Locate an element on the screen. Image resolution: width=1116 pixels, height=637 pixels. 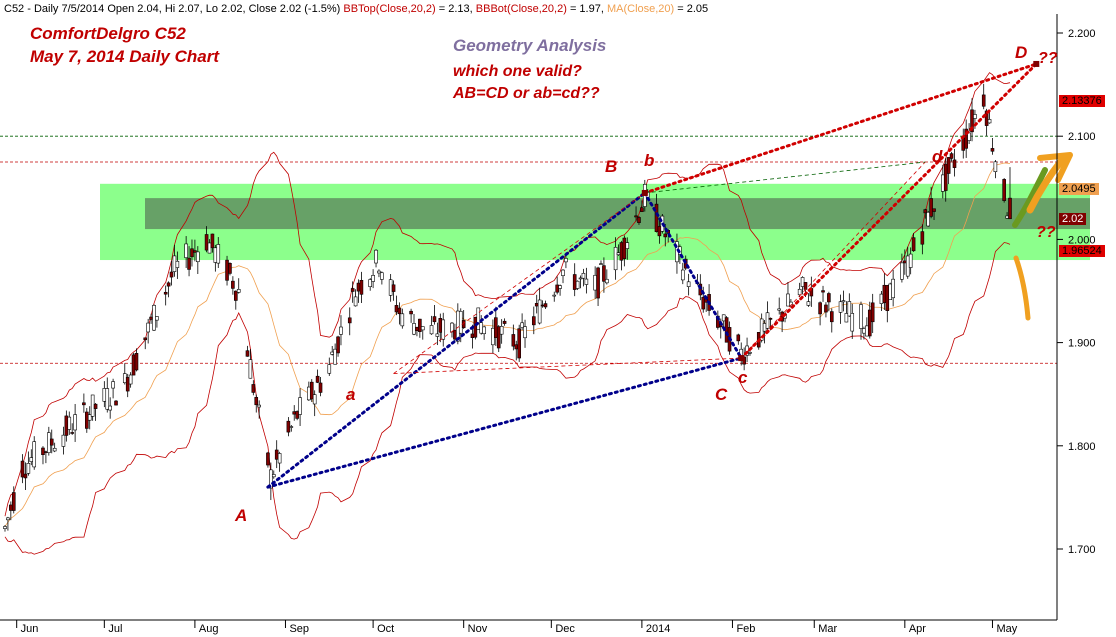
x-tick-label: Dec is located at coordinates (565, 629).